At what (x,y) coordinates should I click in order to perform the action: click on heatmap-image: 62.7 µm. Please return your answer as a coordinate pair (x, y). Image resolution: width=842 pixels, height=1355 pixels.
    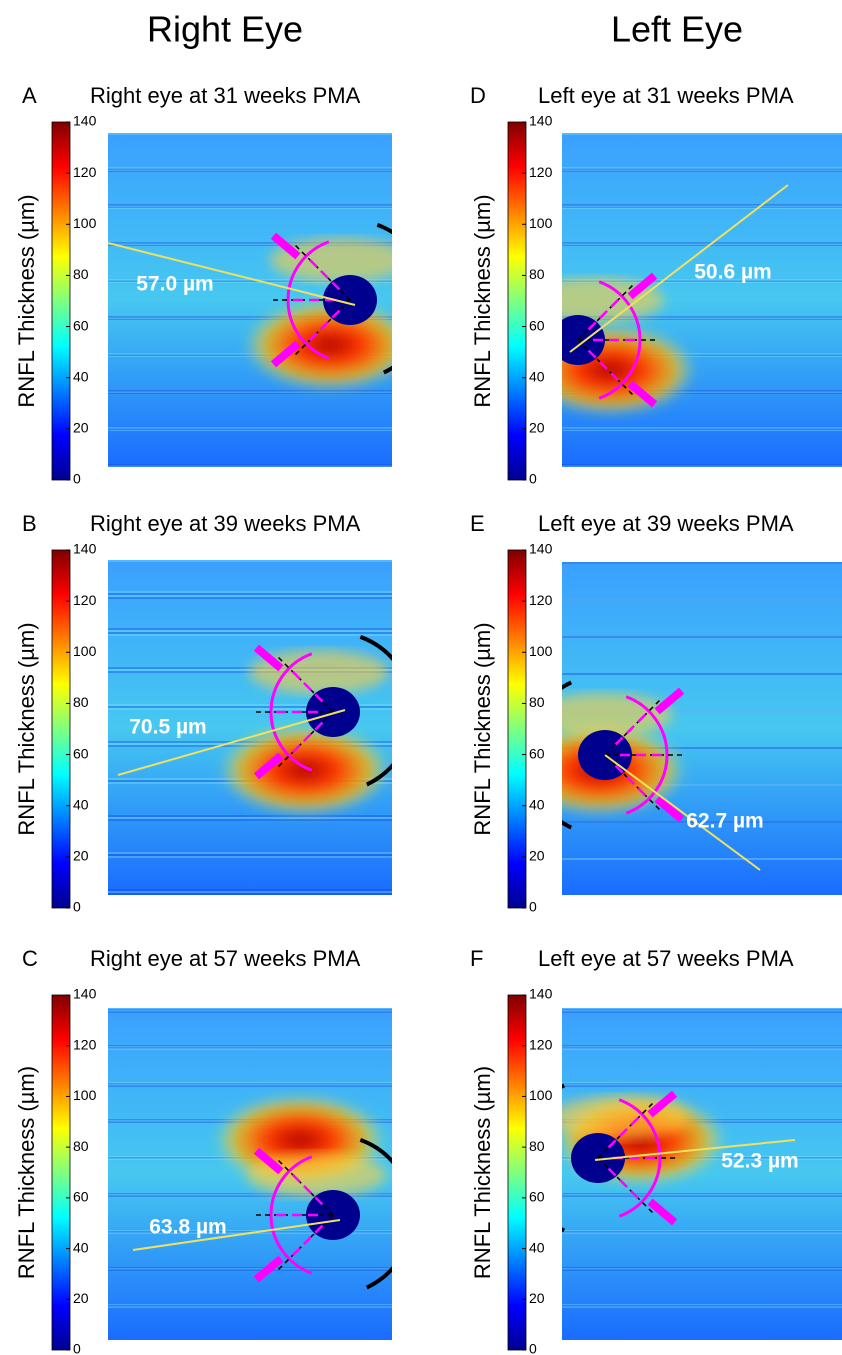
    Looking at the image, I should click on (702, 728).